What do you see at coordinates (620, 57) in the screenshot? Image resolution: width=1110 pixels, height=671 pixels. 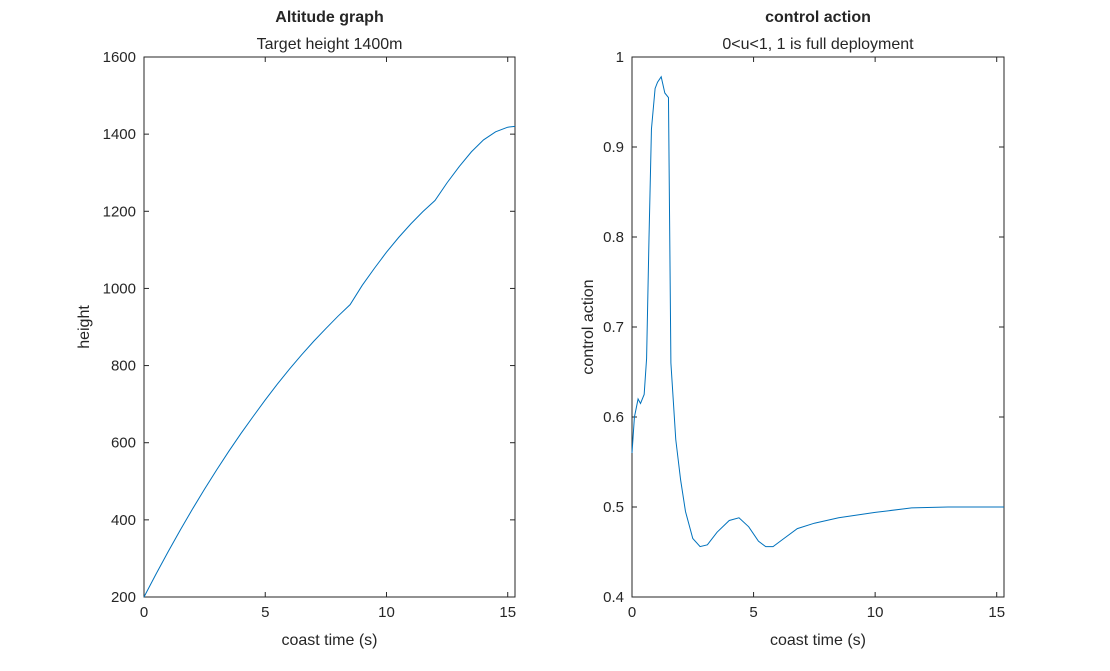 I see `y-tick-label: 1` at bounding box center [620, 57].